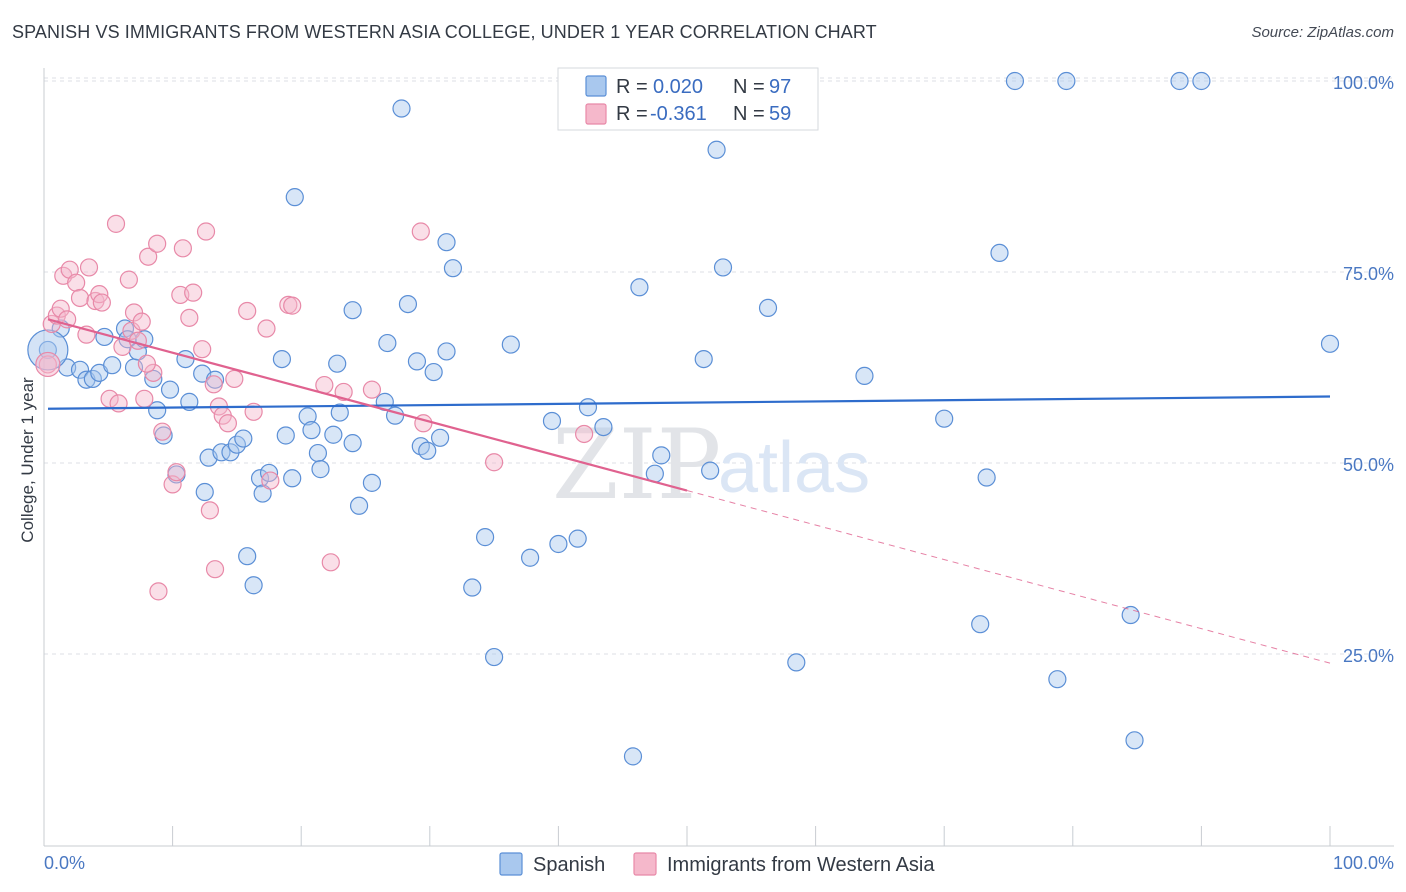 The height and width of the screenshot is (892, 1406). What do you see at coordinates (632, 87) in the screenshot?
I see `legend-r-label-1: R =` at bounding box center [632, 87].